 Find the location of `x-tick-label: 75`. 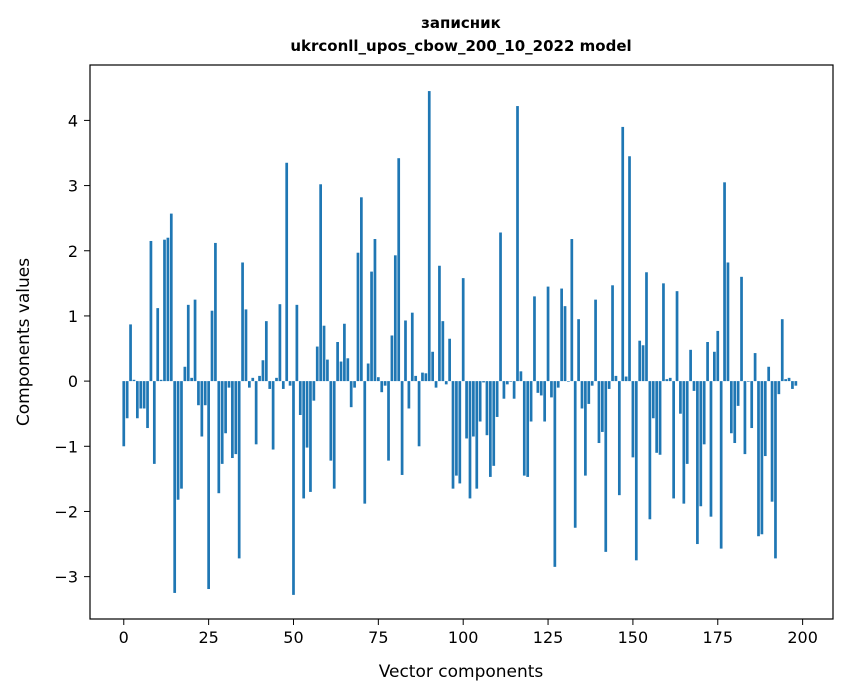

x-tick-label: 75 is located at coordinates (378, 637).